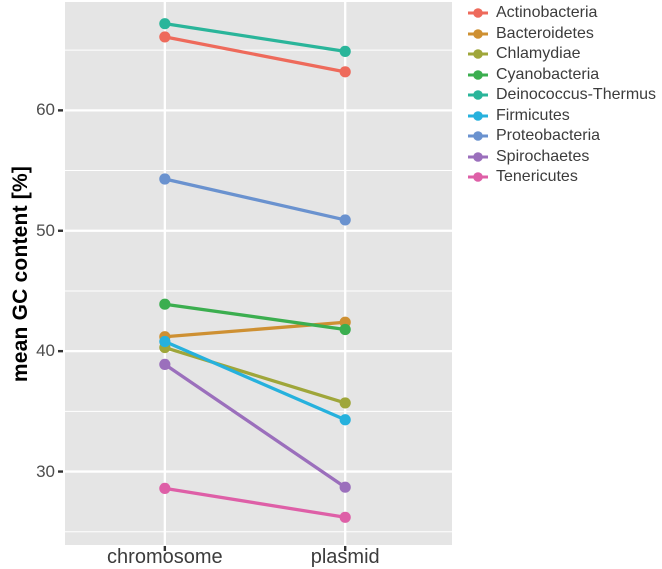 Image resolution: width=662 pixels, height=569 pixels. Describe the element at coordinates (548, 74) in the screenshot. I see `legend-label: Cyanobacteria` at that location.